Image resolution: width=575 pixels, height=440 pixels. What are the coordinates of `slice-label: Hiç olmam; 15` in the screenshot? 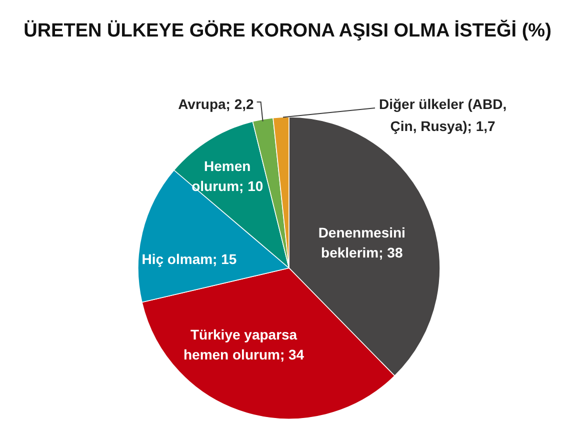 It's located at (189, 258).